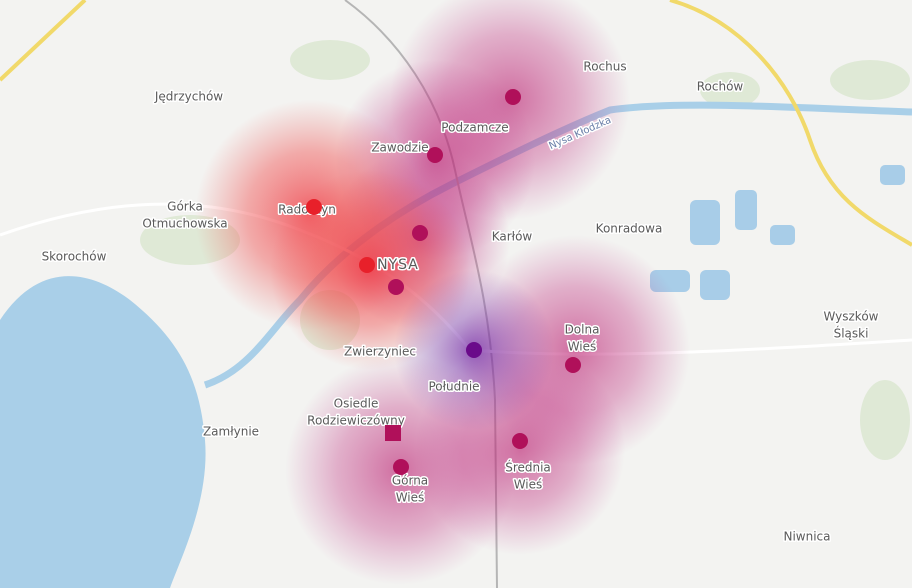 This screenshot has height=588, width=912. I want to click on place-label: Śląski, so click(851, 333).